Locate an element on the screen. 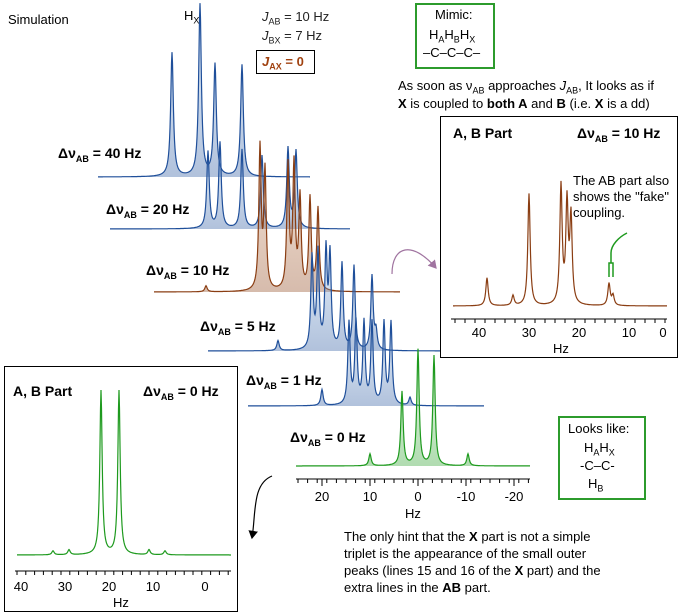 Image resolution: width=686 pixels, height=614 pixels. mimic-chain: –C–C–C– is located at coordinates (452, 52).